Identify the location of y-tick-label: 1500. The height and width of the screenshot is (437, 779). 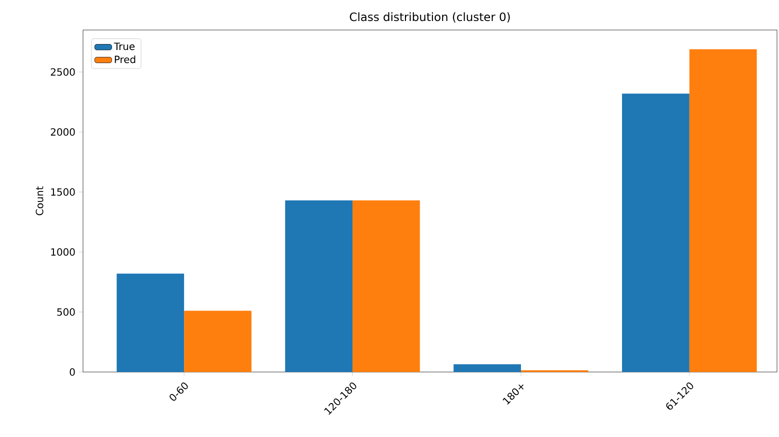
(63, 192).